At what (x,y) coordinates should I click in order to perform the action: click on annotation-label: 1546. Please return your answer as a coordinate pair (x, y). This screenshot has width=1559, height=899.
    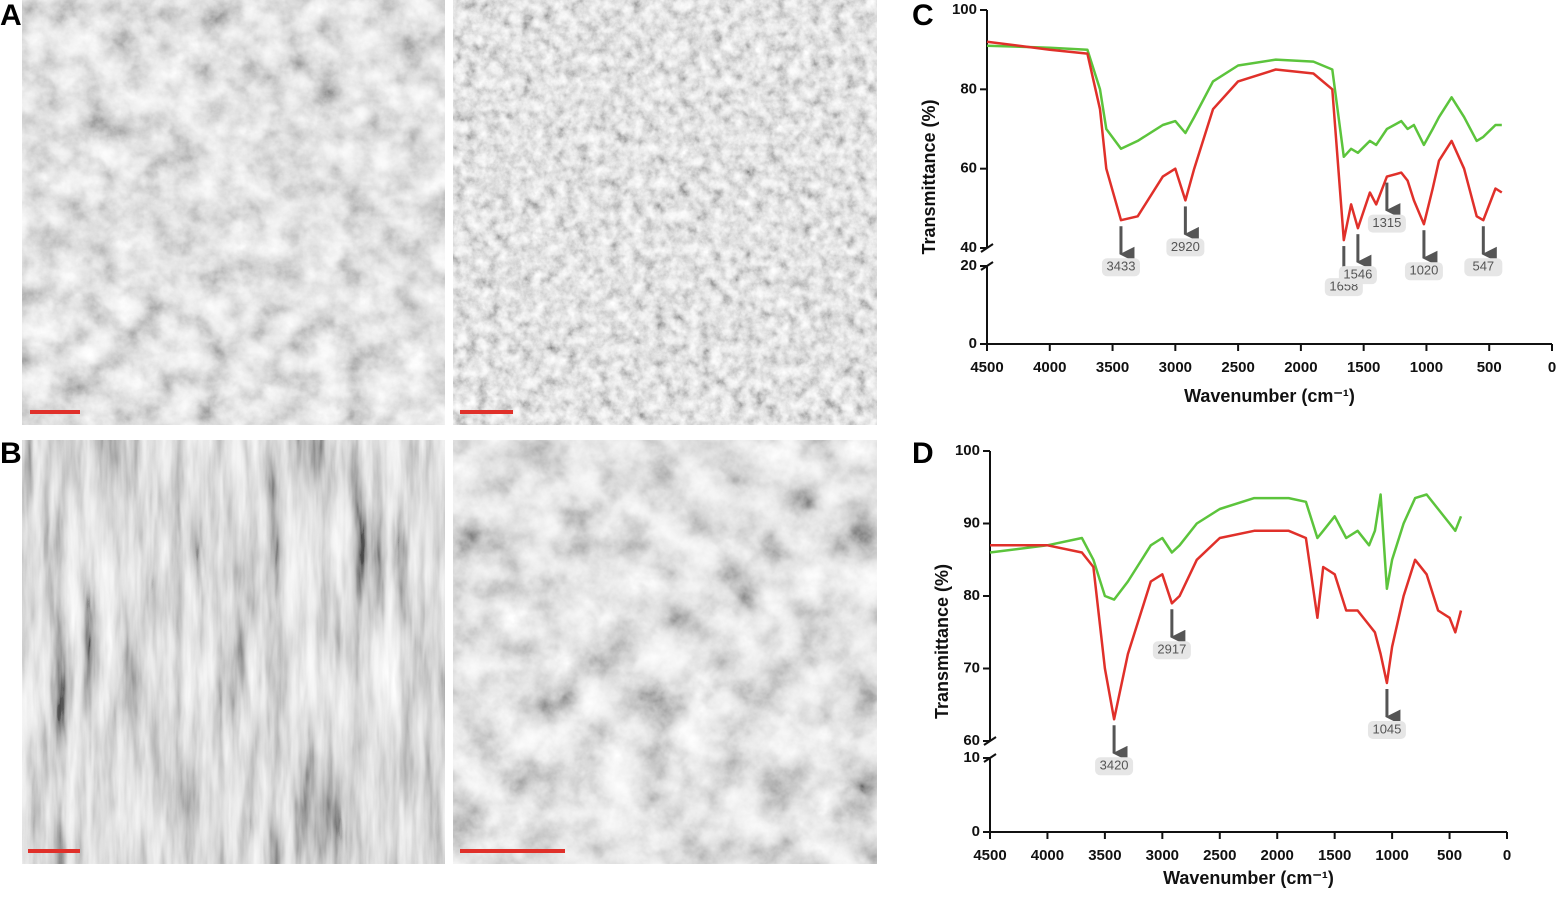
    Looking at the image, I should click on (1357, 274).